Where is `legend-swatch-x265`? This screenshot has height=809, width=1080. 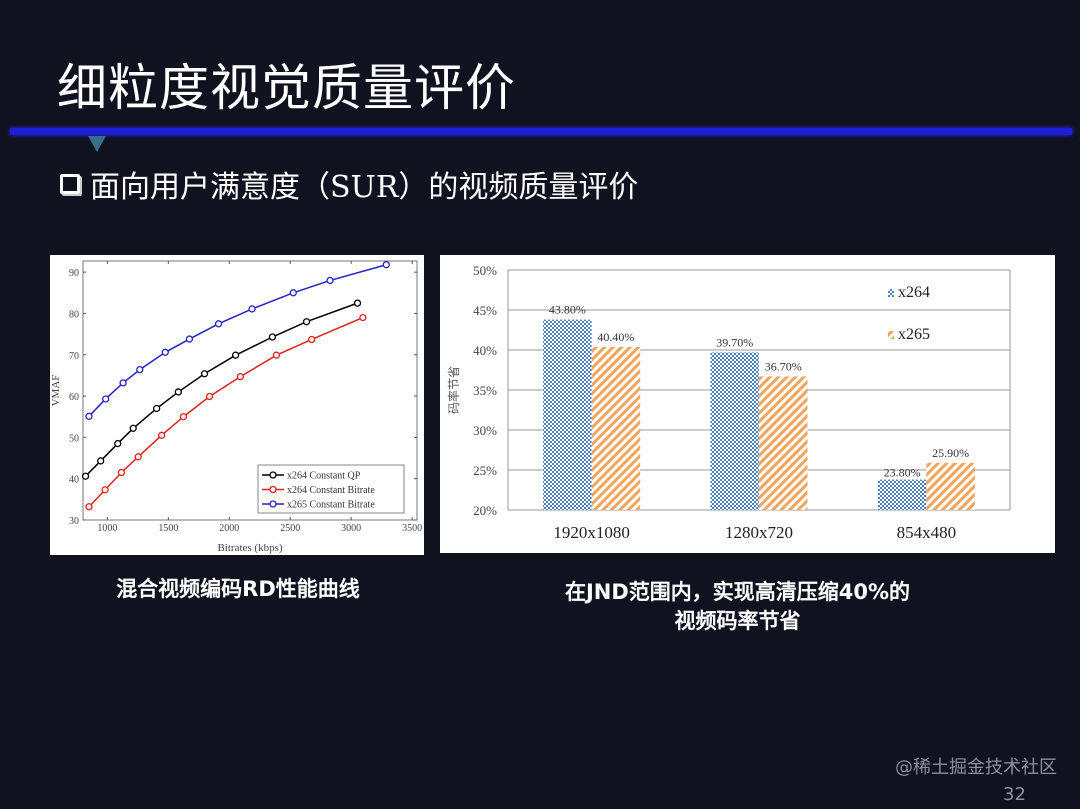
legend-swatch-x265 is located at coordinates (891, 335).